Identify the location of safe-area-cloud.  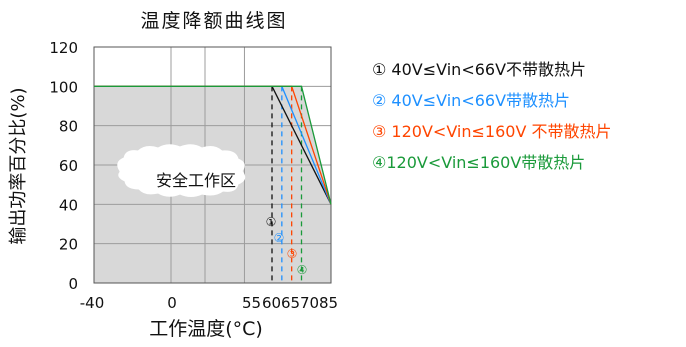
(181, 170).